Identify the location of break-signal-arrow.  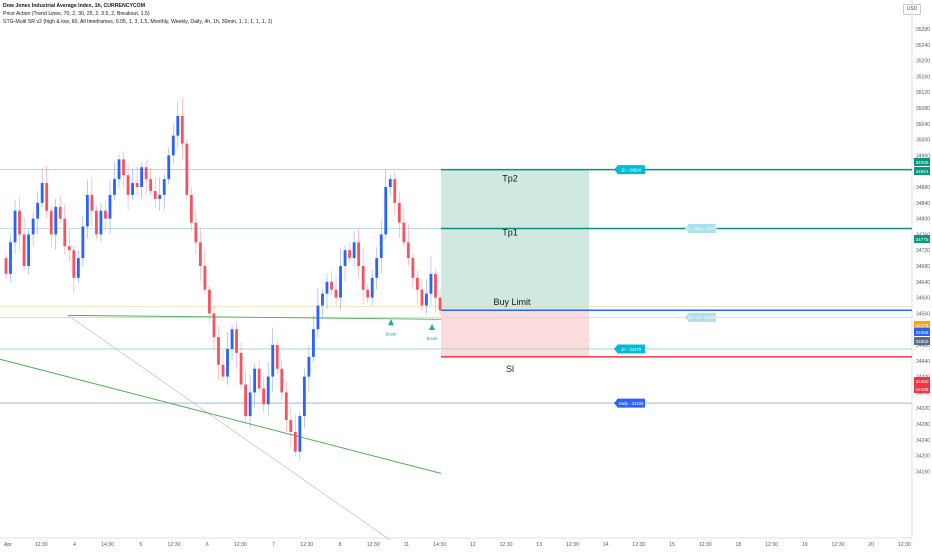
(391, 322).